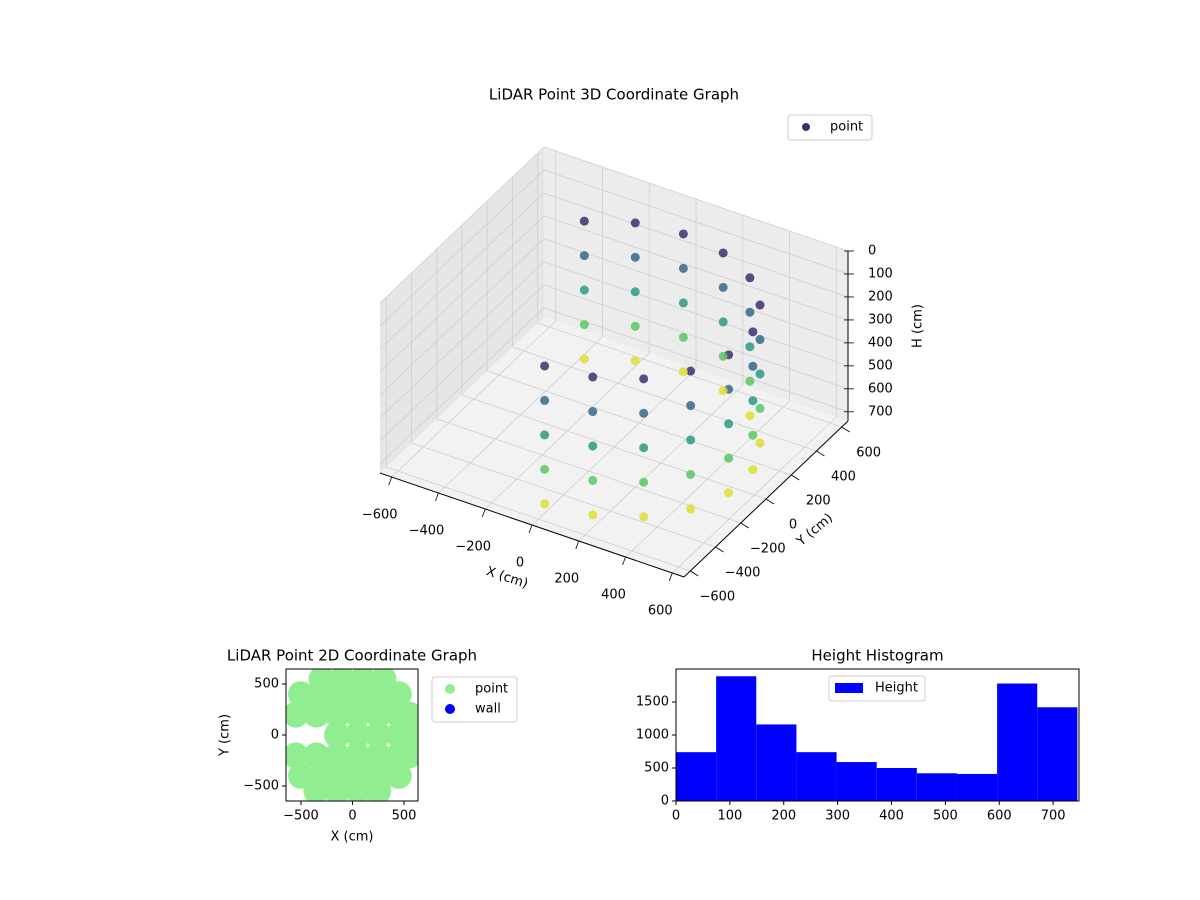 The height and width of the screenshot is (900, 1200). What do you see at coordinates (352, 656) in the screenshot?
I see `chart-title: LiDAR Point 2D Coordinate Graph` at bounding box center [352, 656].